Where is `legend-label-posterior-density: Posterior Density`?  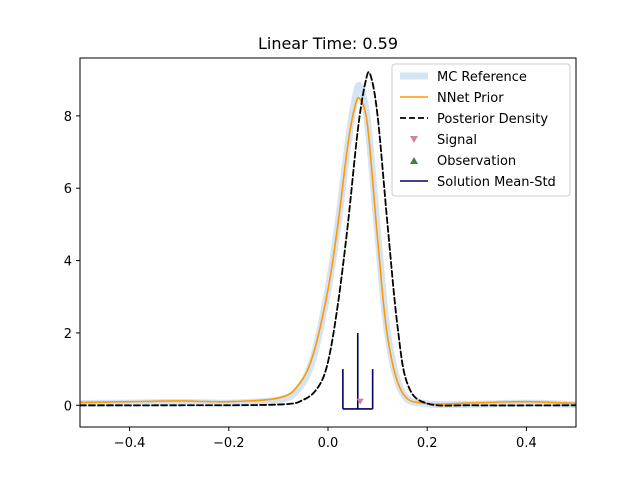
legend-label-posterior-density: Posterior Density is located at coordinates (492, 119).